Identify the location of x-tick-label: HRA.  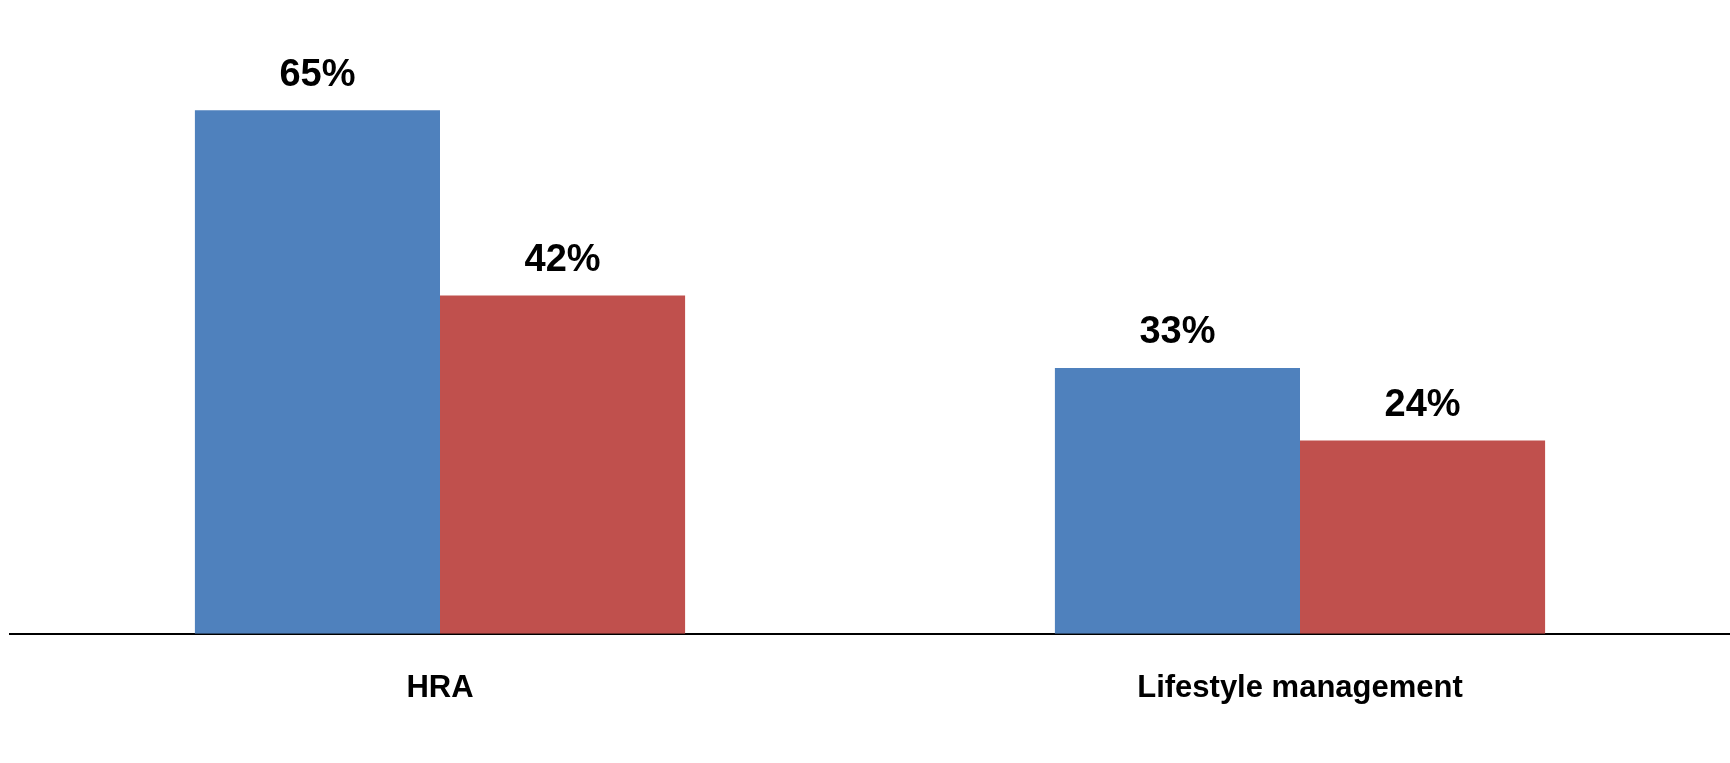
(440, 686).